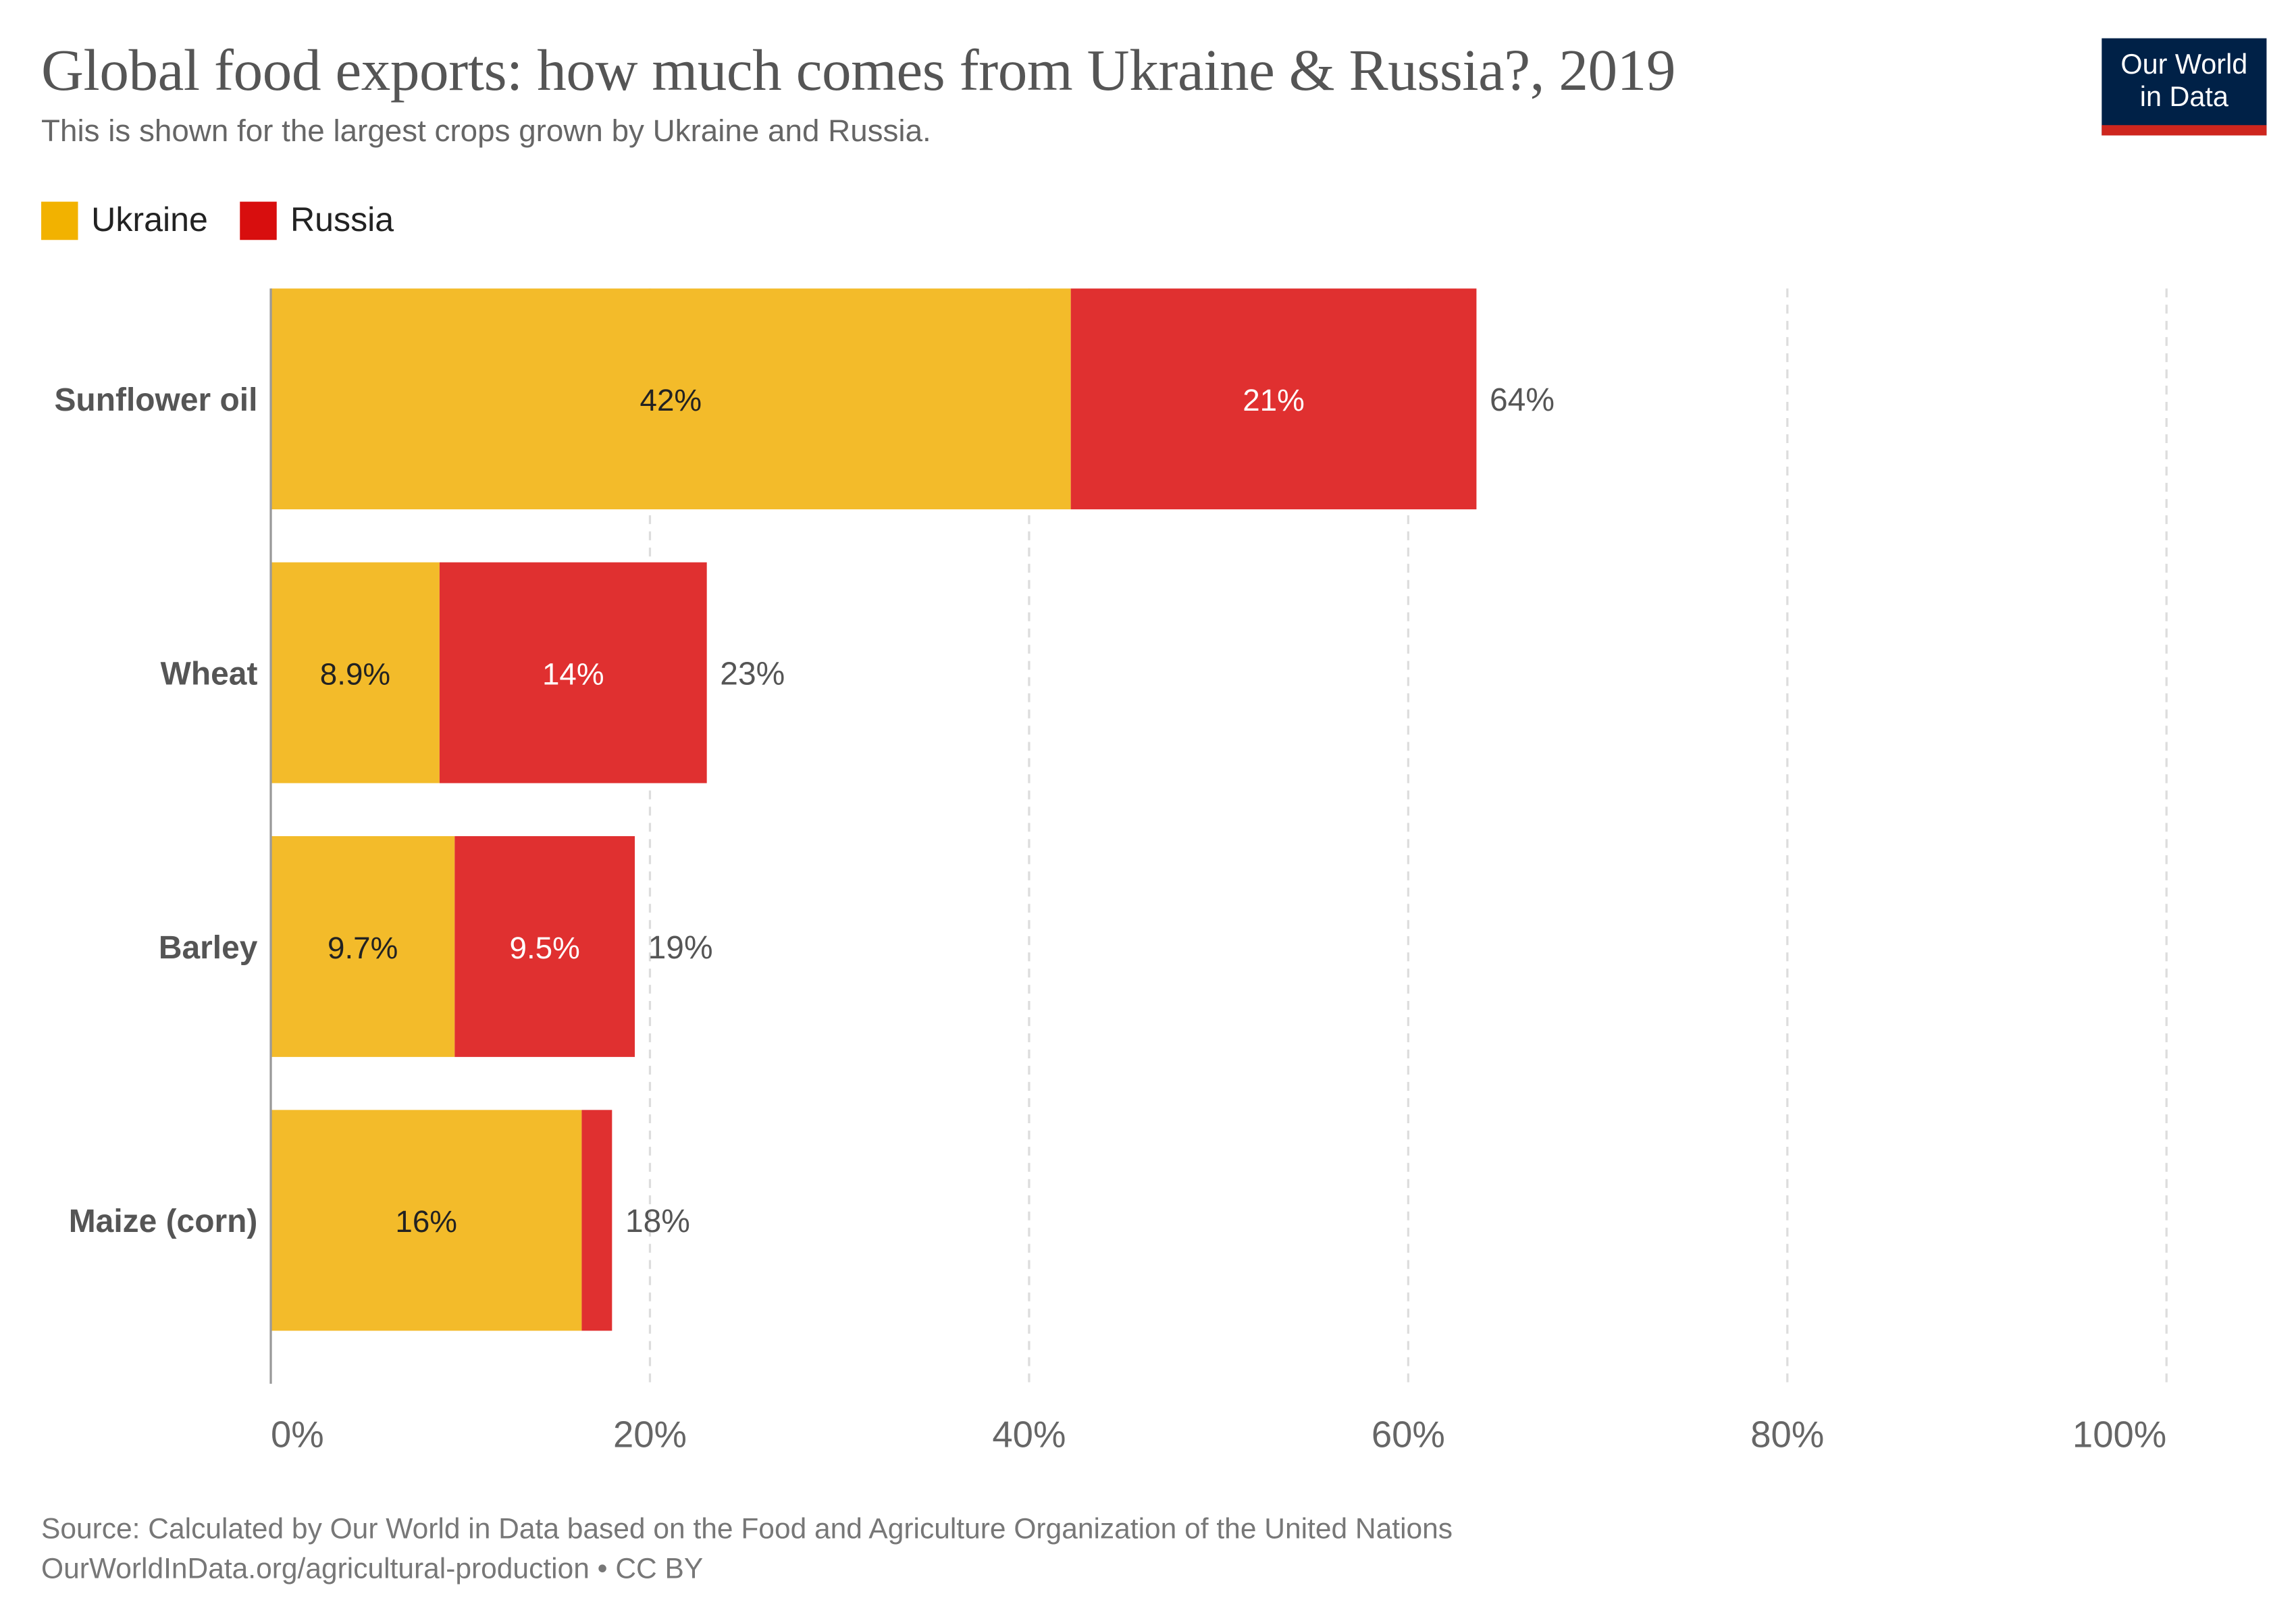 This screenshot has height=1621, width=2296. I want to click on bar-value-label: 9.5%, so click(545, 948).